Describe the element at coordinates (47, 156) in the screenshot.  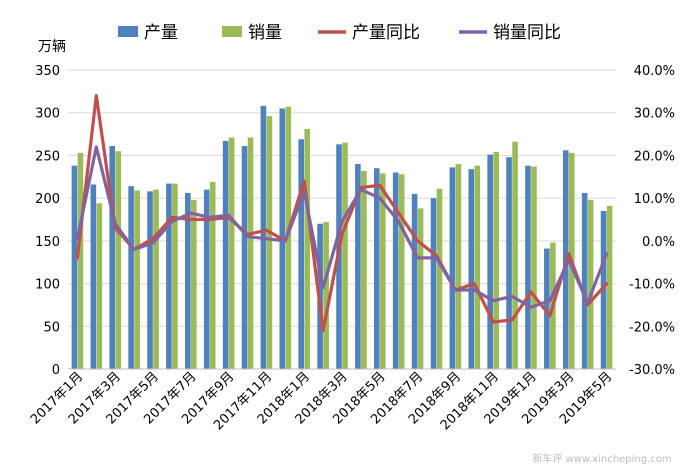
I see `y-tick-label: 250` at that location.